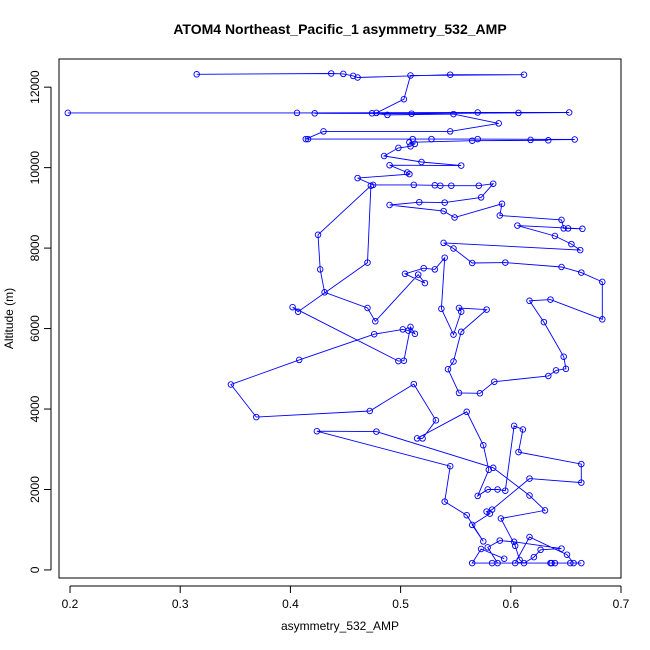  I want to click on y-axis: 0 2000 4000 6000 8000 10000 12000, so click(40, 321).